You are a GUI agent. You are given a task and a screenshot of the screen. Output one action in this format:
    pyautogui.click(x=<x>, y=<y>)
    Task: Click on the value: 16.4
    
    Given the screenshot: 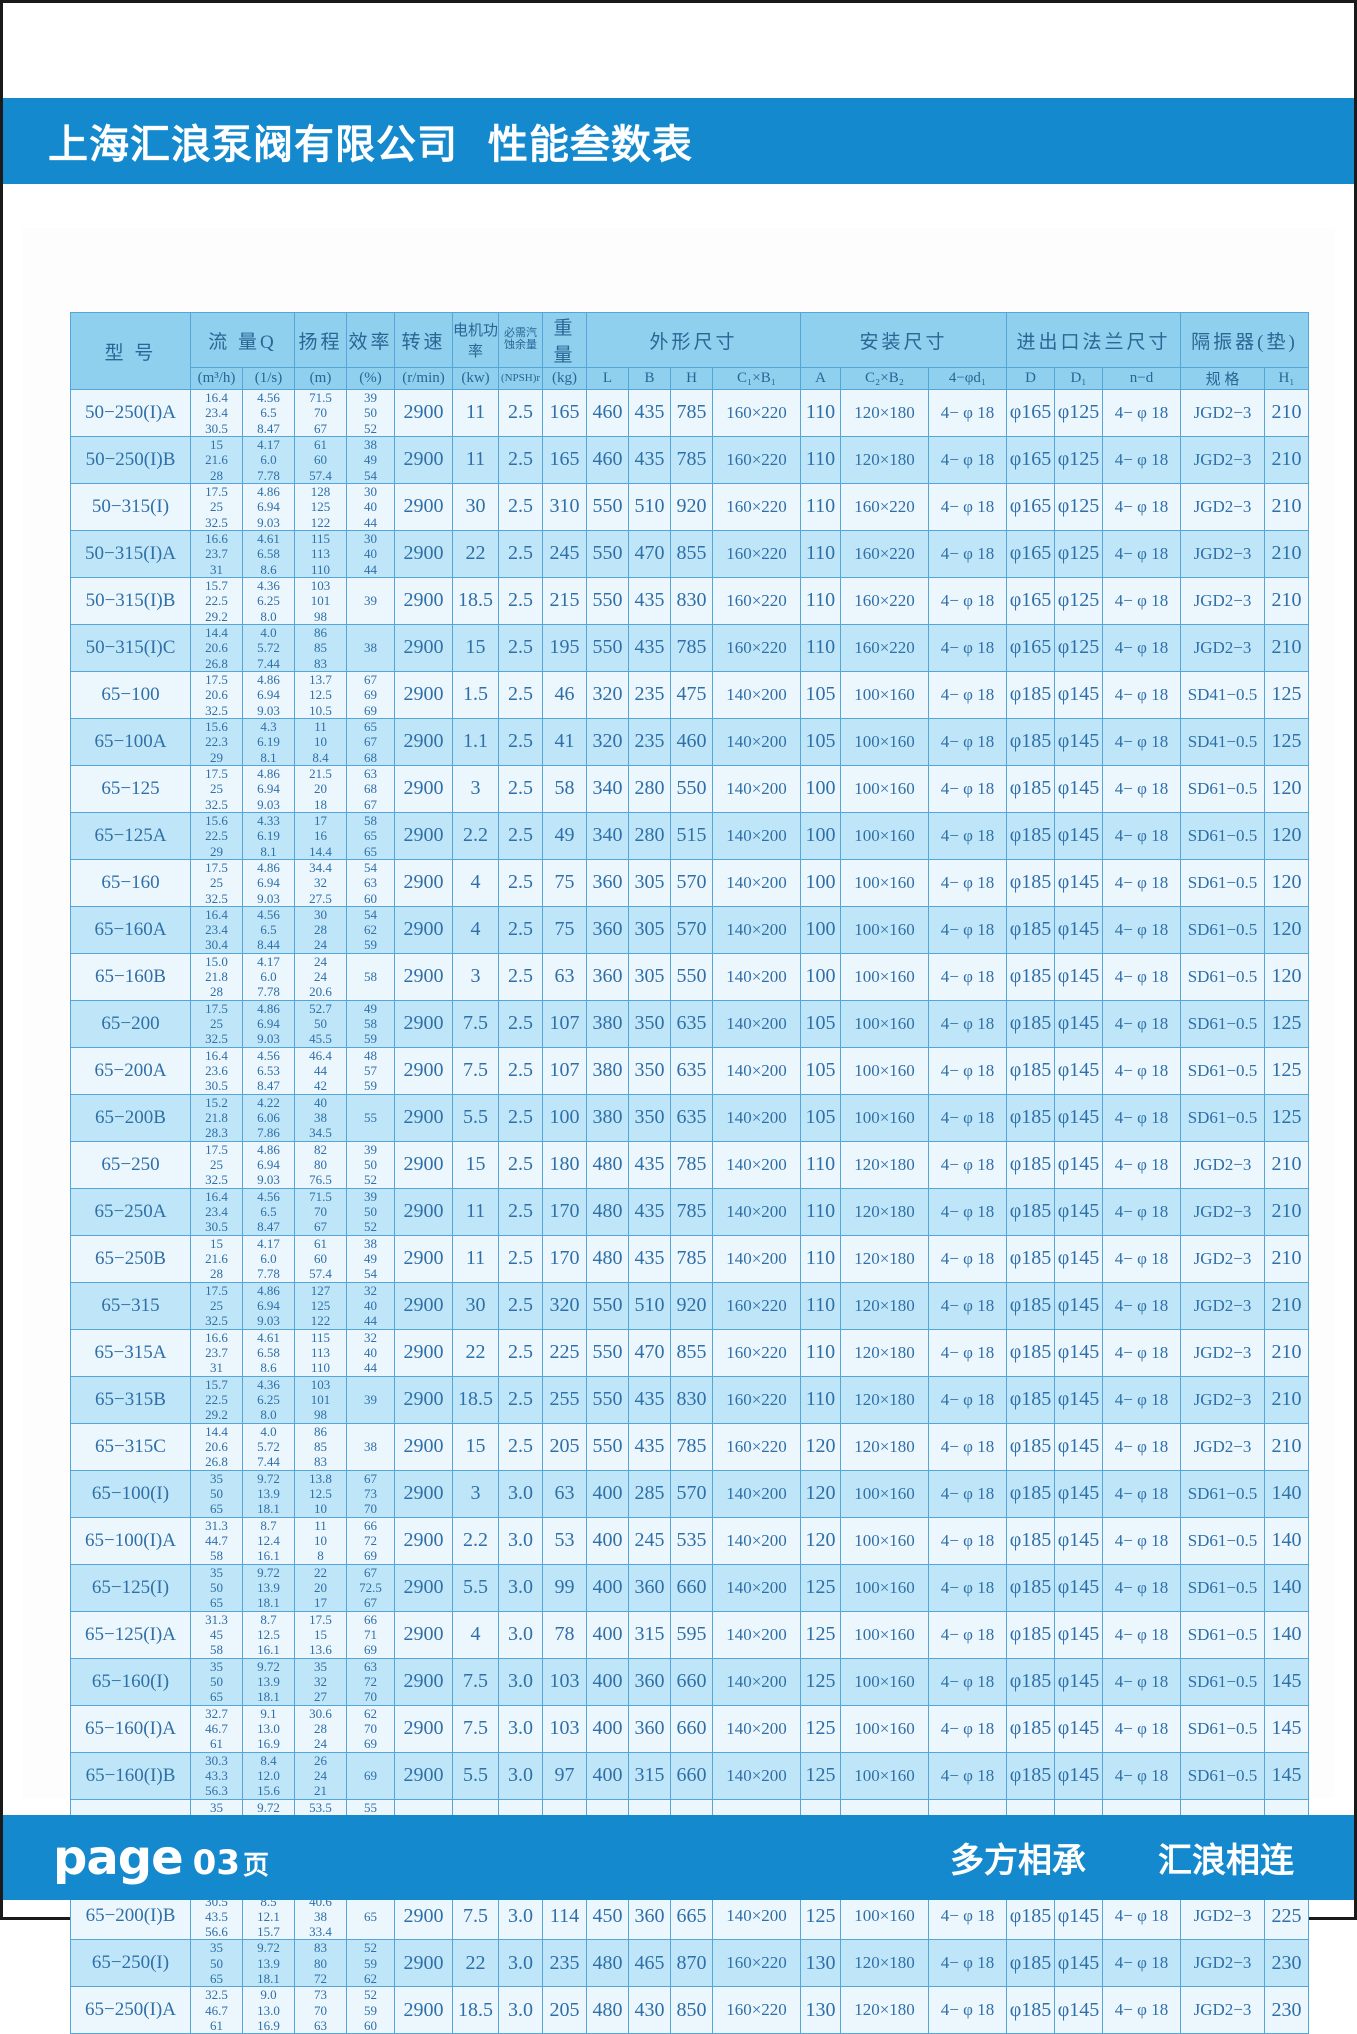 What is the action you would take?
    pyautogui.click(x=216, y=1055)
    